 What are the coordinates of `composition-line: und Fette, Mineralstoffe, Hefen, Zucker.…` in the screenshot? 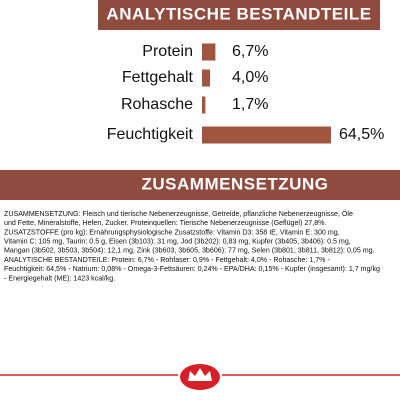 It's located at (165, 223).